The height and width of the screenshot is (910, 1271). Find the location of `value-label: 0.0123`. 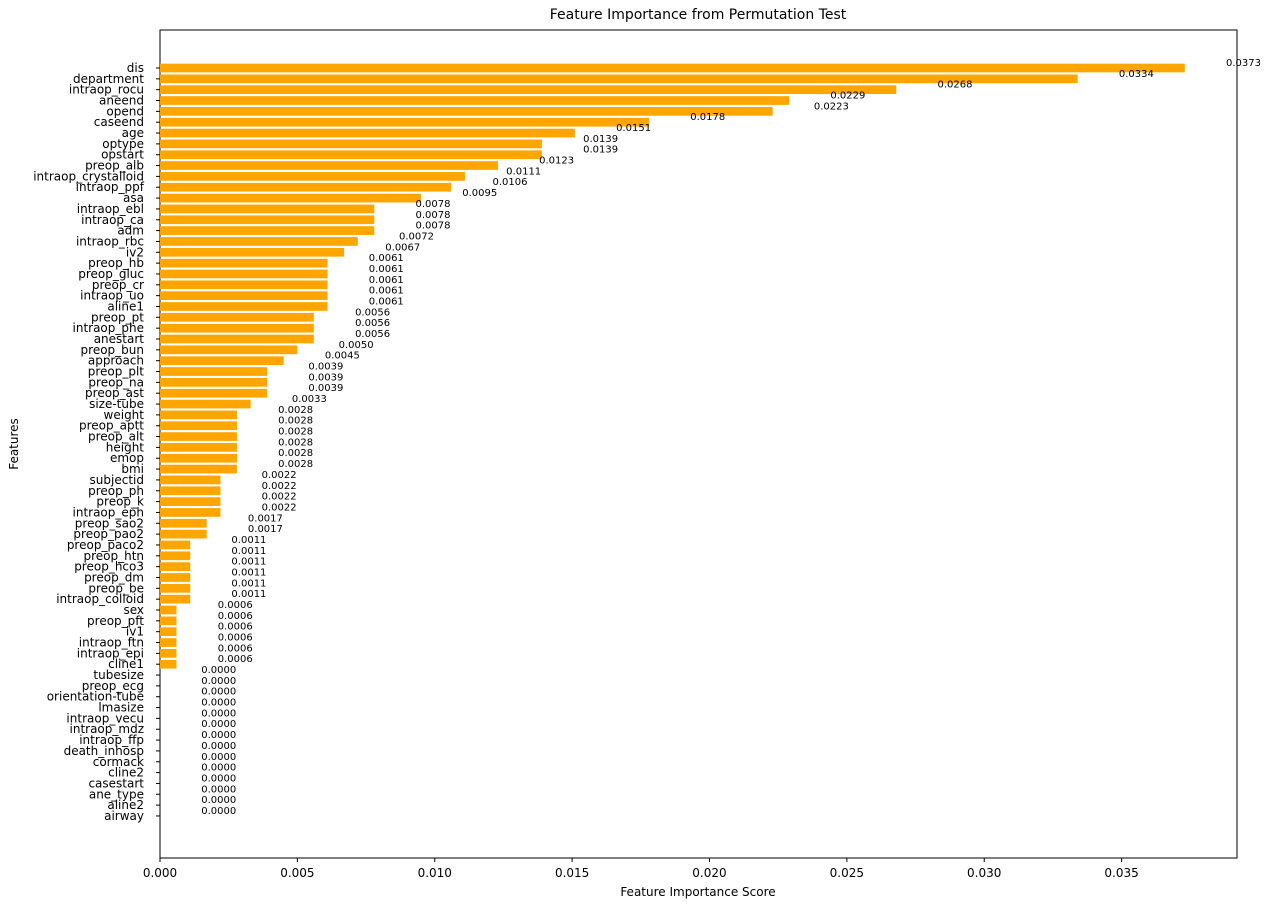

value-label: 0.0123 is located at coordinates (556, 161).